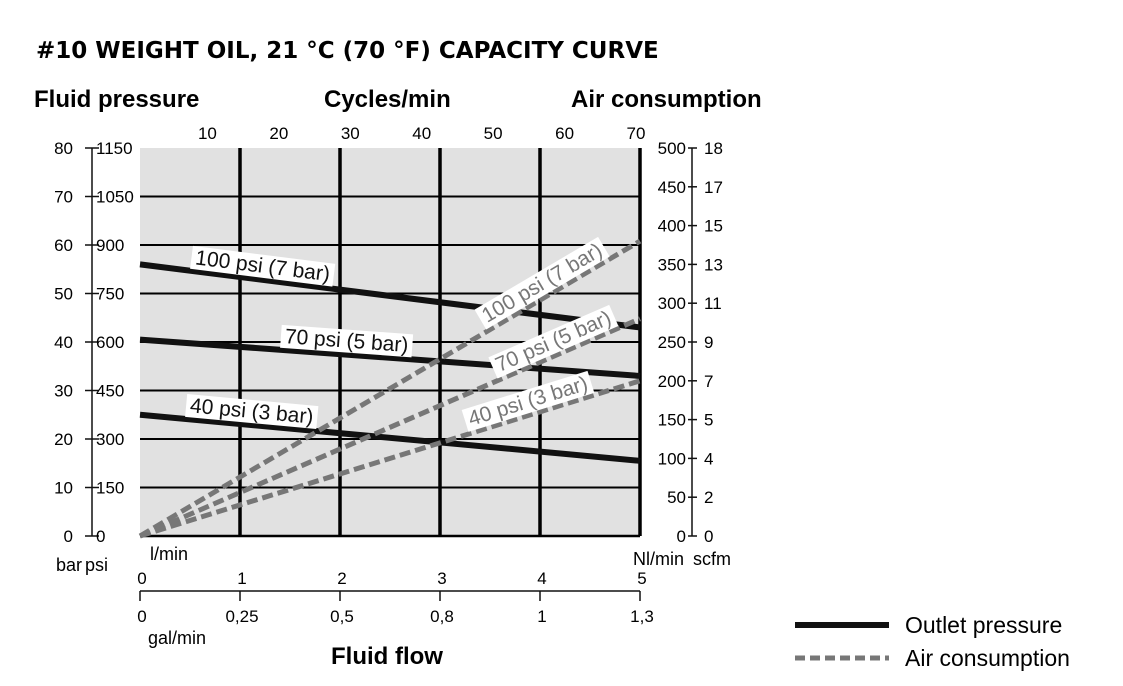 Image resolution: width=1123 pixels, height=686 pixels. Describe the element at coordinates (713, 187) in the screenshot. I see `y-right-scfm-tick: 17` at that location.